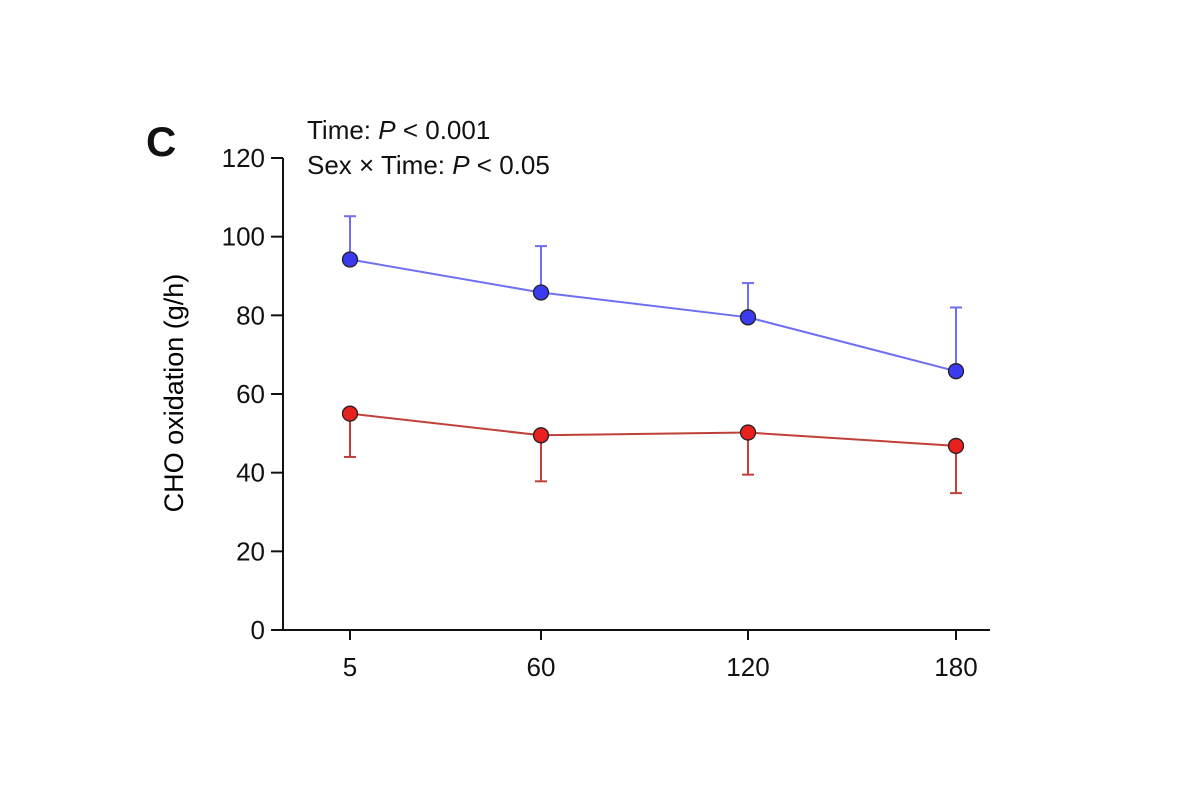 The image size is (1200, 800). What do you see at coordinates (955, 667) in the screenshot?
I see `x-tick-label: 180` at bounding box center [955, 667].